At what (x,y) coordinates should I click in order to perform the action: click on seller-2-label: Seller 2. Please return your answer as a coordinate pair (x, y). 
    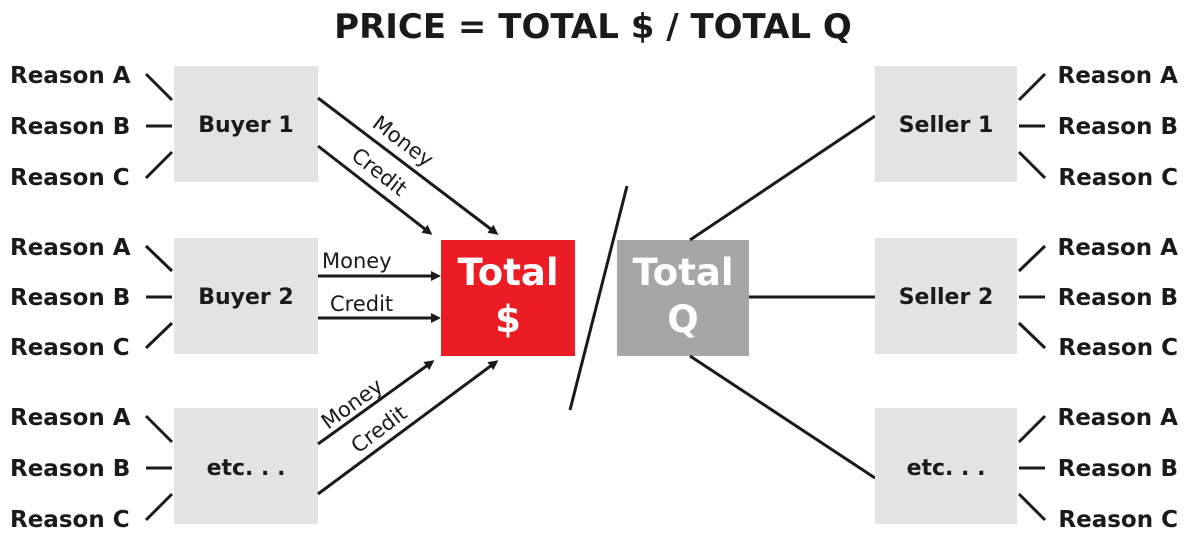
    Looking at the image, I should click on (946, 297).